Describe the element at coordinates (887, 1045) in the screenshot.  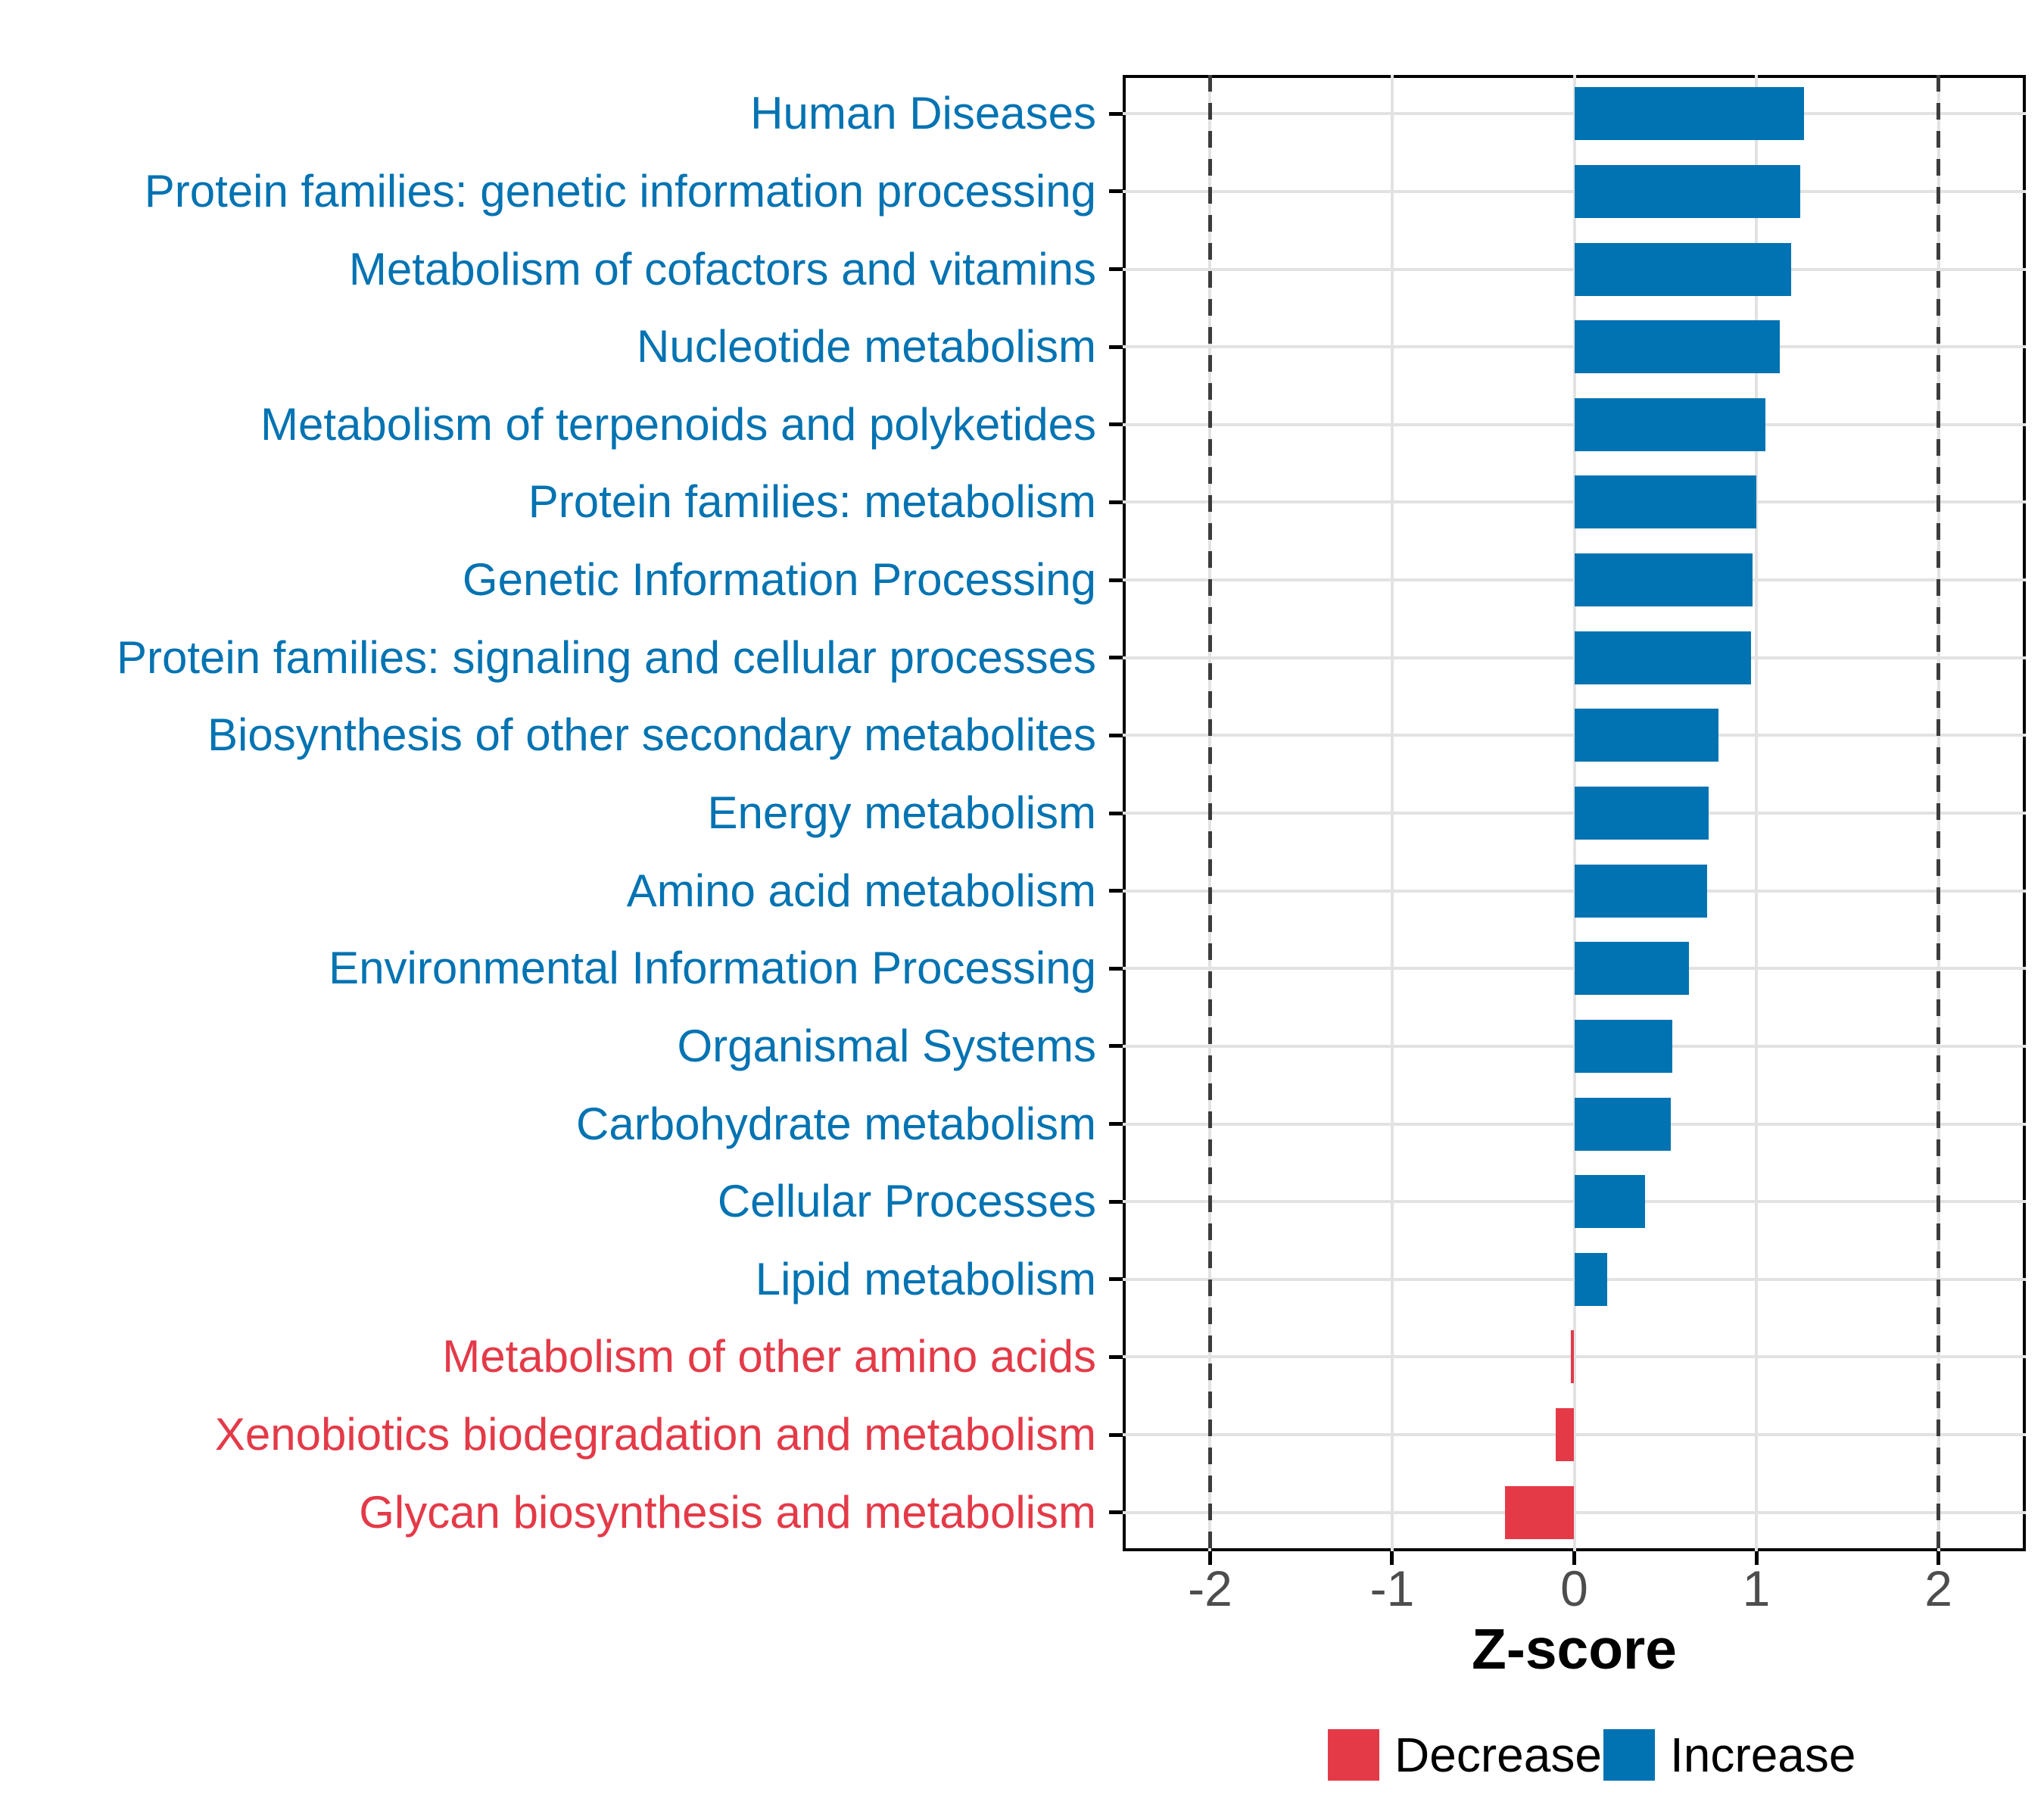
I see `category-label: Organismal Systems` at that location.